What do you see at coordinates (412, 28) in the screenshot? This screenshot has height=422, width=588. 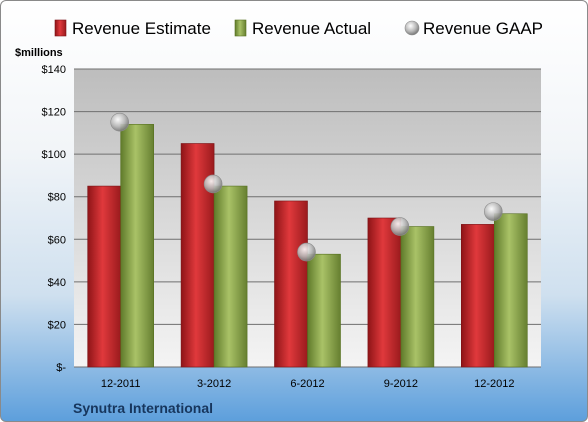 I see `legend-swatch-gaap` at bounding box center [412, 28].